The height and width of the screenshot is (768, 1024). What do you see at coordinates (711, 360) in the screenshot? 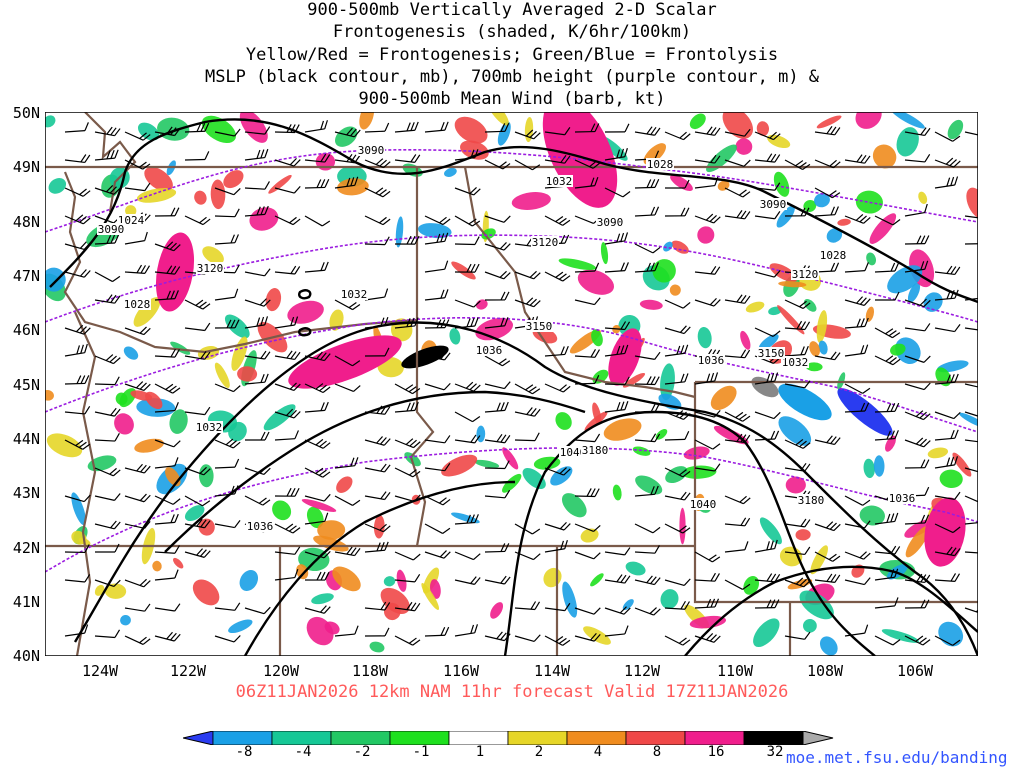
I see `mslp-label: 1036` at bounding box center [711, 360].